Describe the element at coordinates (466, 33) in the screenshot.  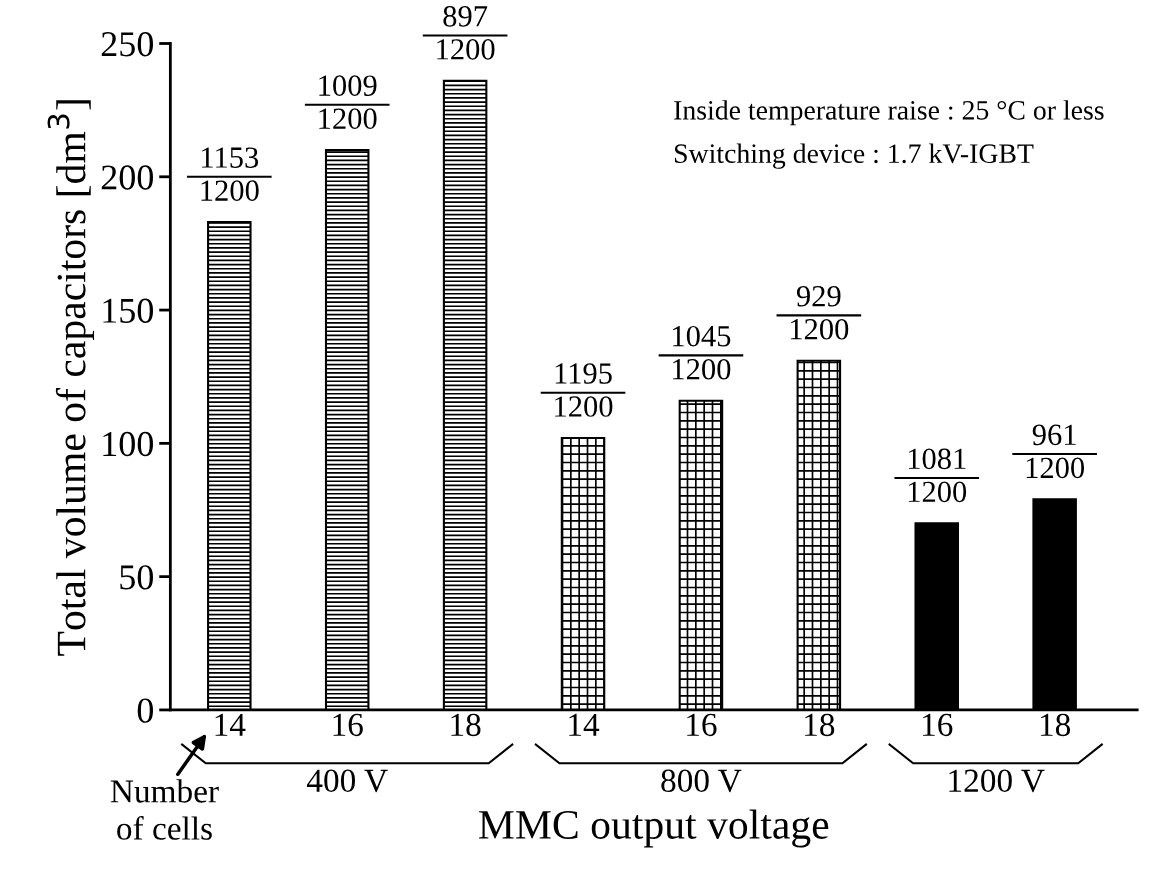
I see `annotation: 897 1200` at that location.